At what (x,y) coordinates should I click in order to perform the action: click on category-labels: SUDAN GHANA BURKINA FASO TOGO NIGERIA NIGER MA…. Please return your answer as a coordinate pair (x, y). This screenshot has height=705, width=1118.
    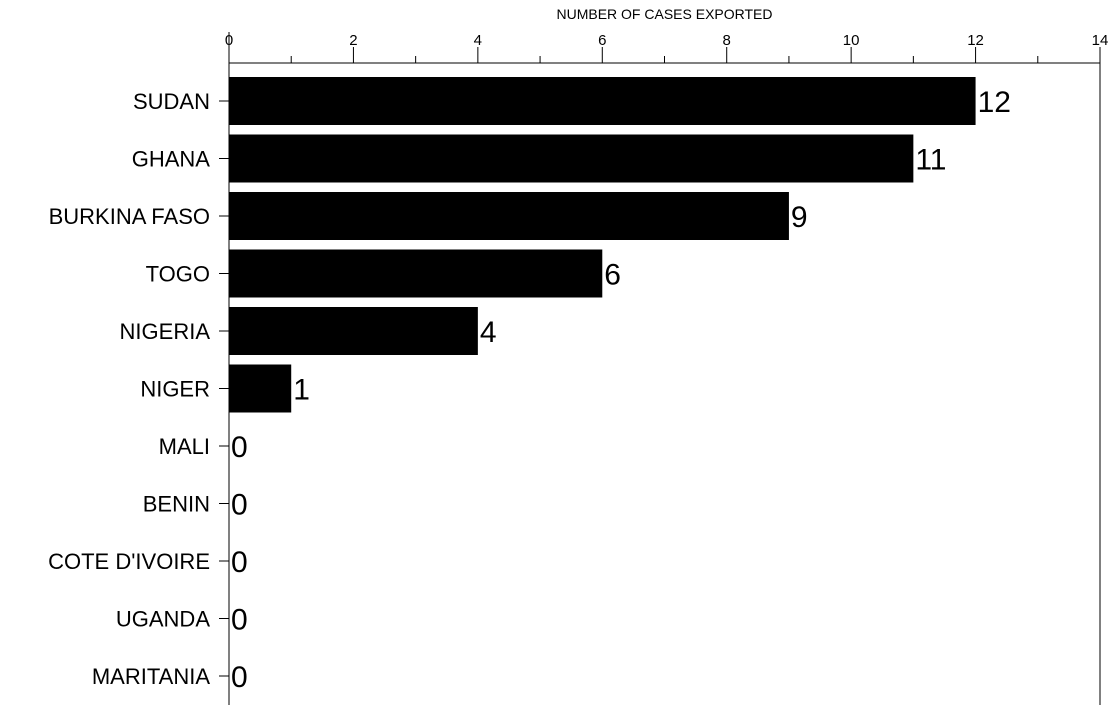
    Looking at the image, I should click on (129, 389).